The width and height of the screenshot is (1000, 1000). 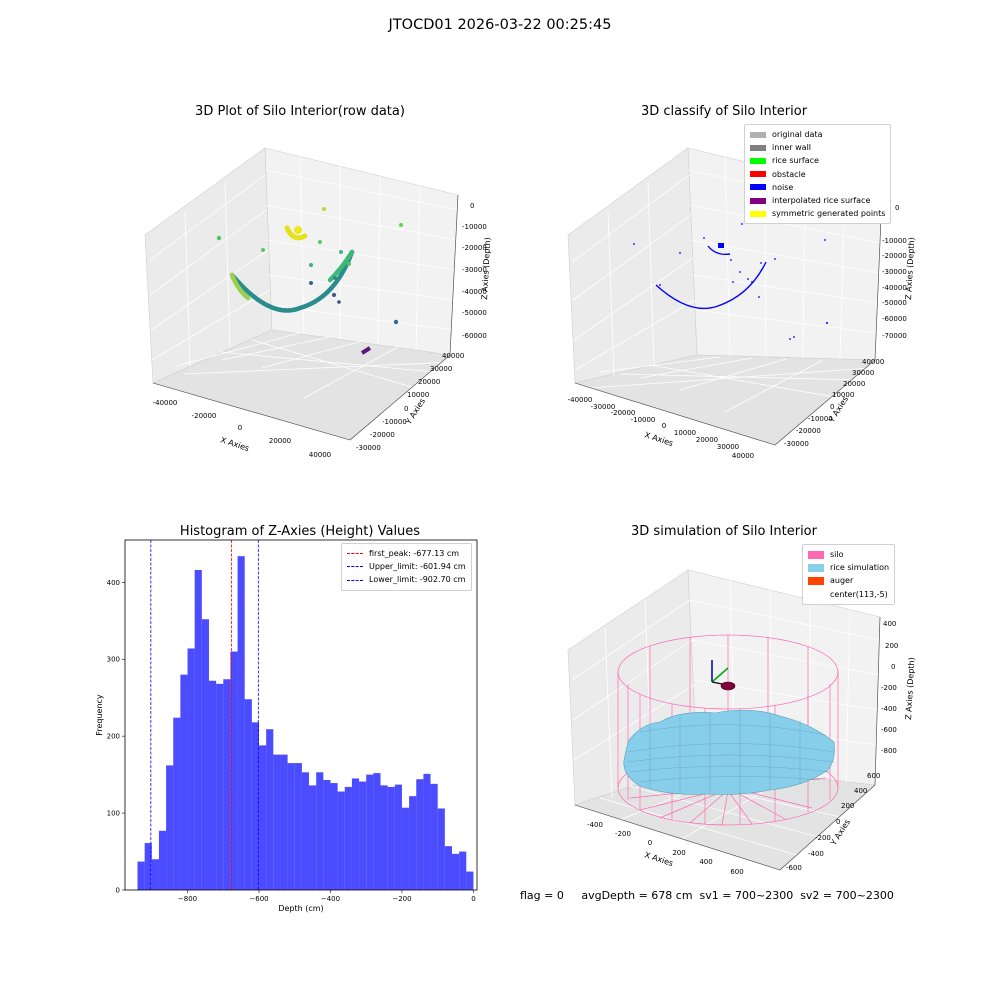 I want to click on classify-z-tick: -40000, so click(x=894, y=288).